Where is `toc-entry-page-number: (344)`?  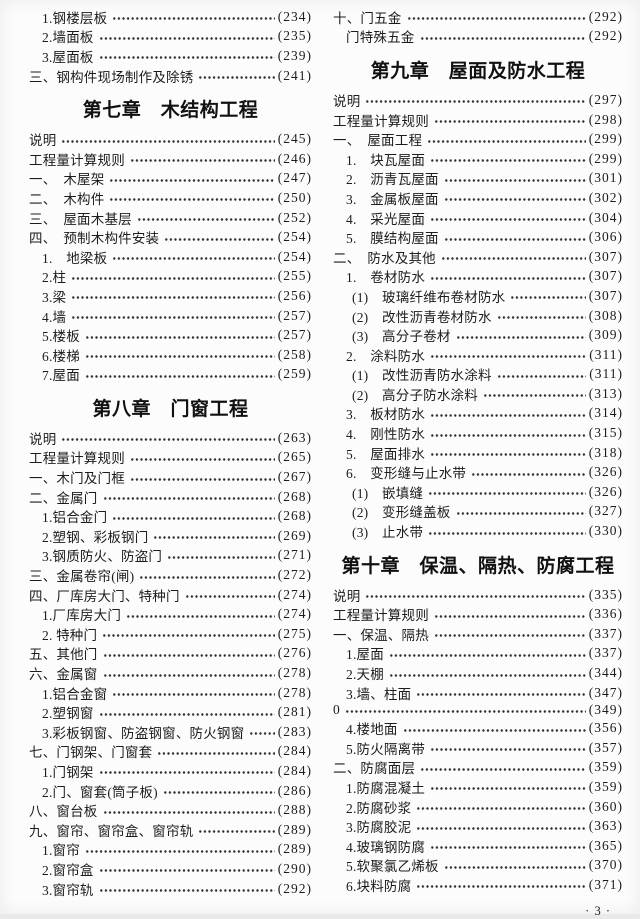
toc-entry-page-number: (344) is located at coordinates (605, 673).